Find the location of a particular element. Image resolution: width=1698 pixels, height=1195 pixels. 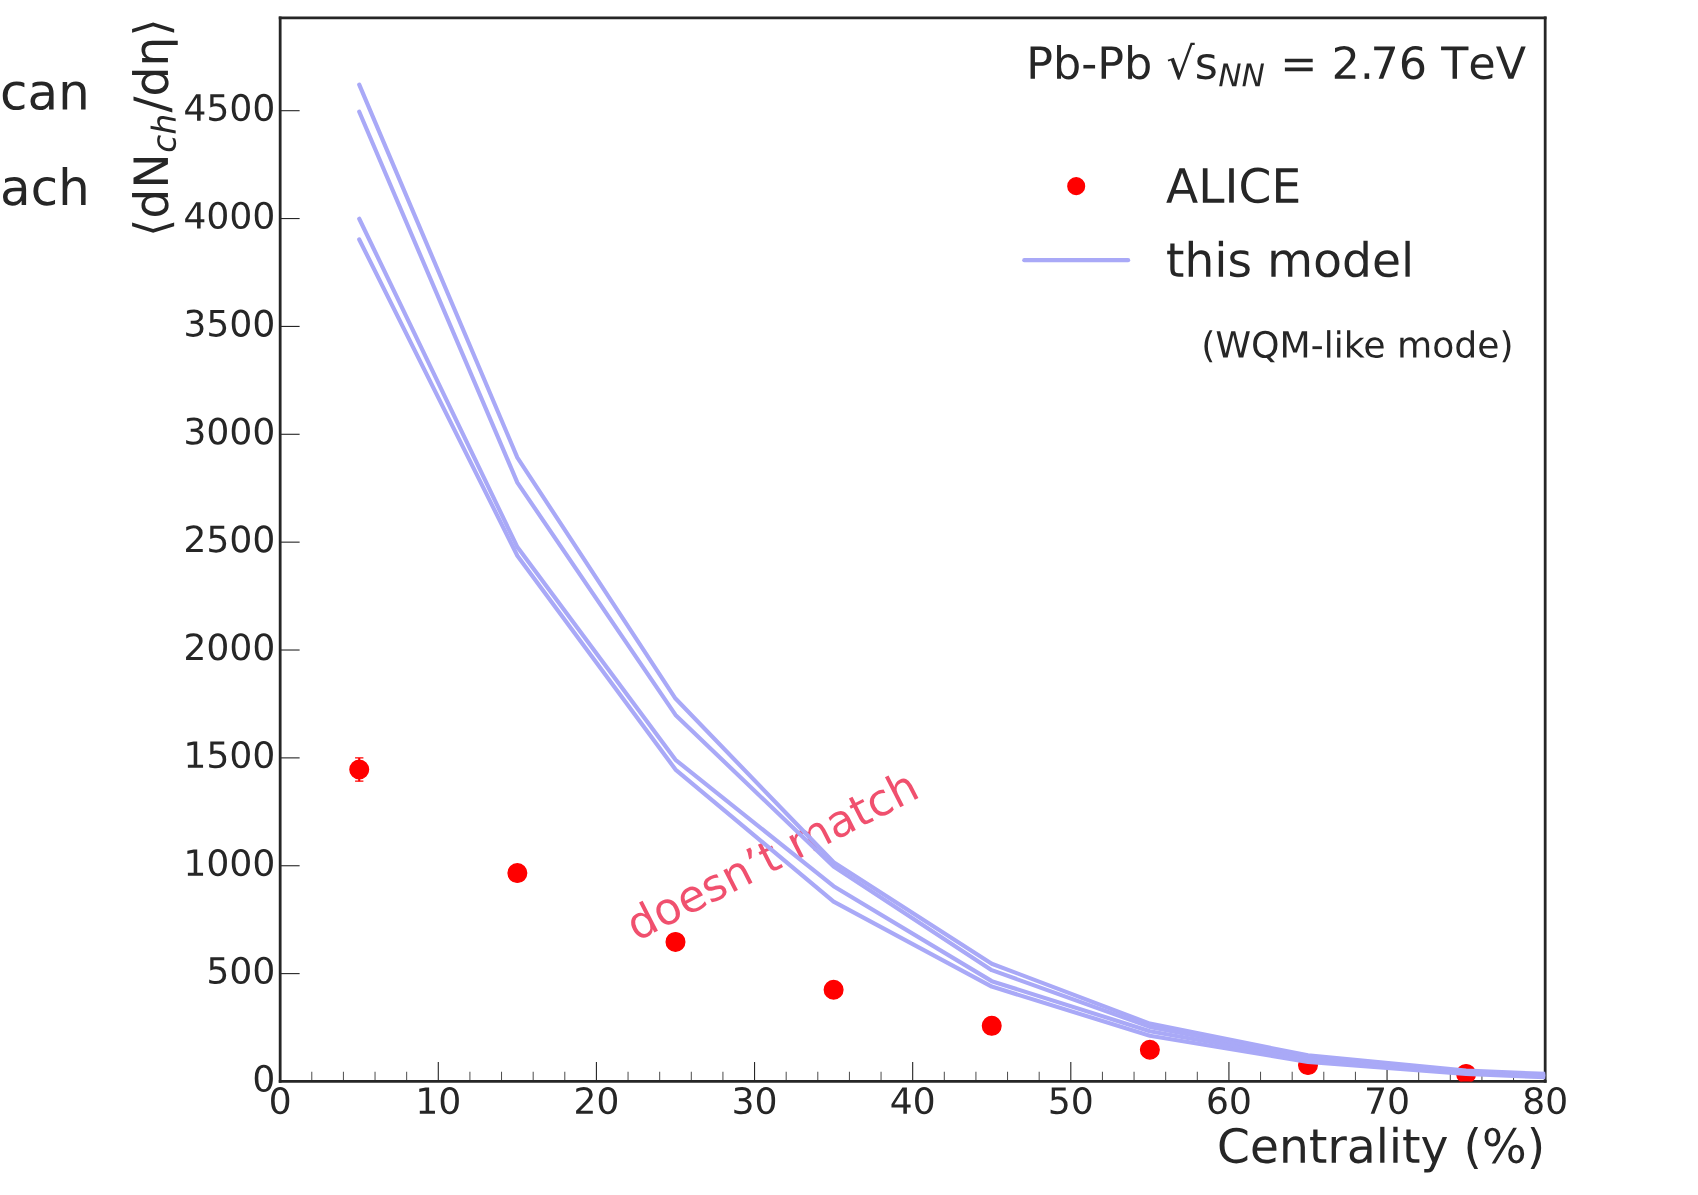

y-tick-label: 2000 is located at coordinates (229, 647).